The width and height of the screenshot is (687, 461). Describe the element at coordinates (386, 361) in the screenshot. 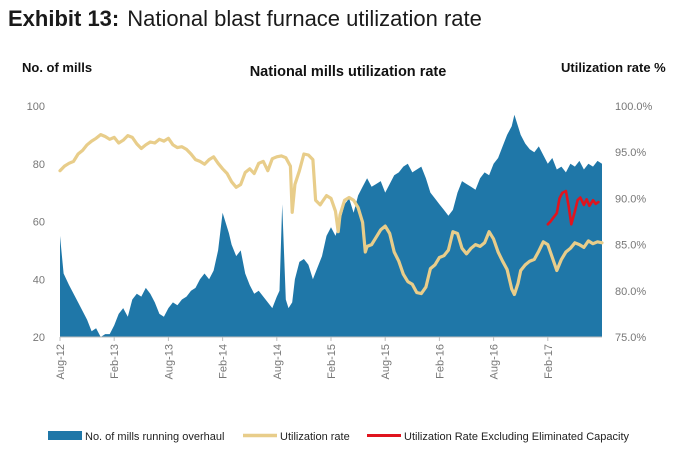

I see `x-tick-label: Aug-15` at that location.